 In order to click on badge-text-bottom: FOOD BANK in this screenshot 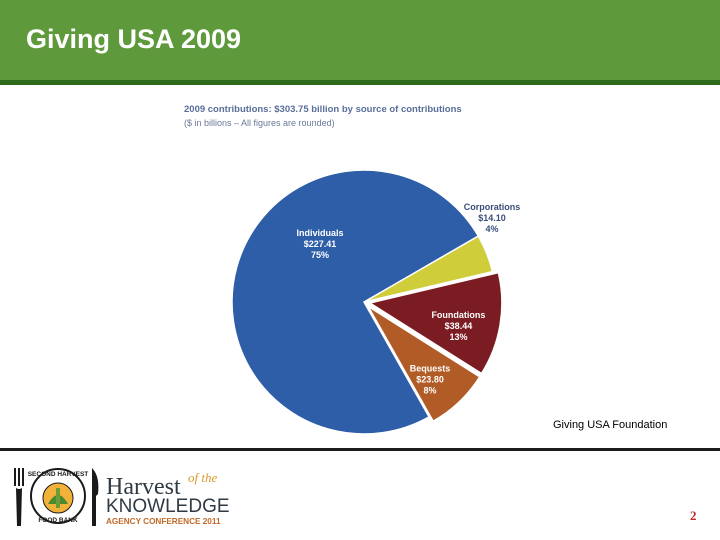, I will do `click(58, 520)`.